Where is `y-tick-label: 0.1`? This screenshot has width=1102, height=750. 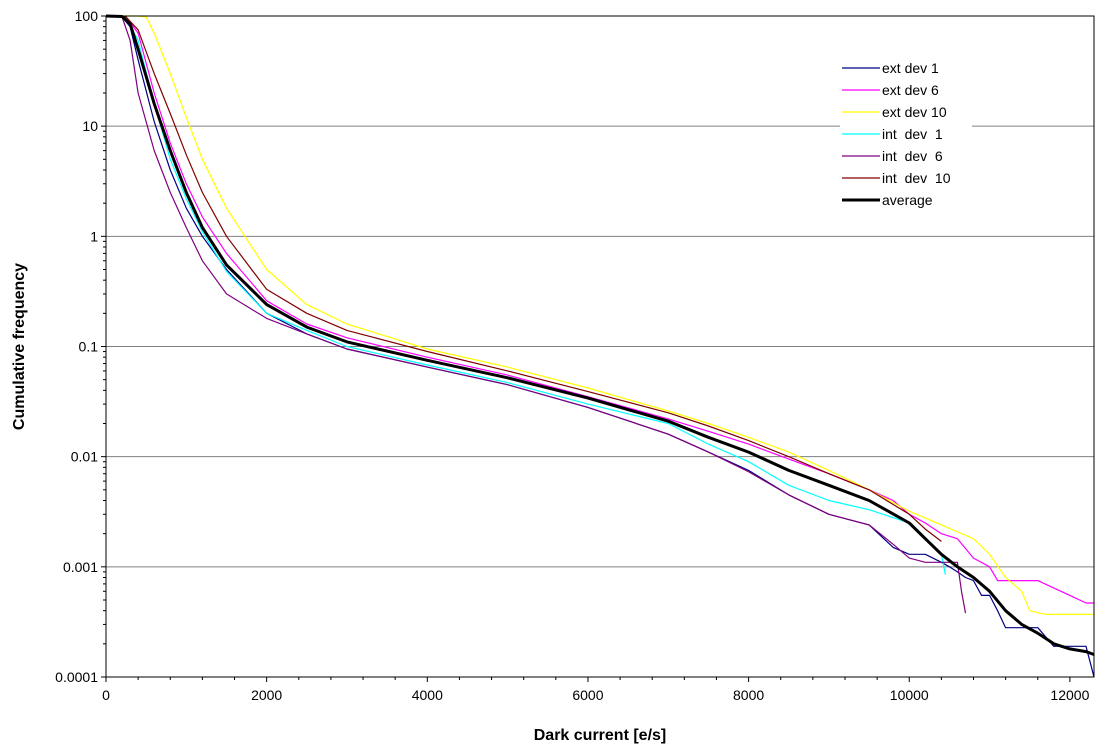 y-tick-label: 0.1 is located at coordinates (89, 347).